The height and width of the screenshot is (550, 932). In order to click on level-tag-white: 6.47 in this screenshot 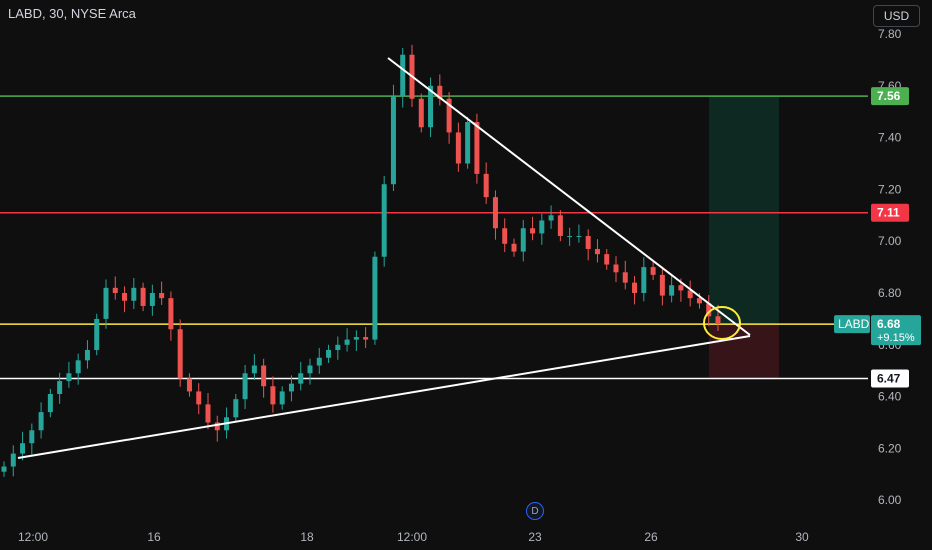, I will do `click(889, 378)`.